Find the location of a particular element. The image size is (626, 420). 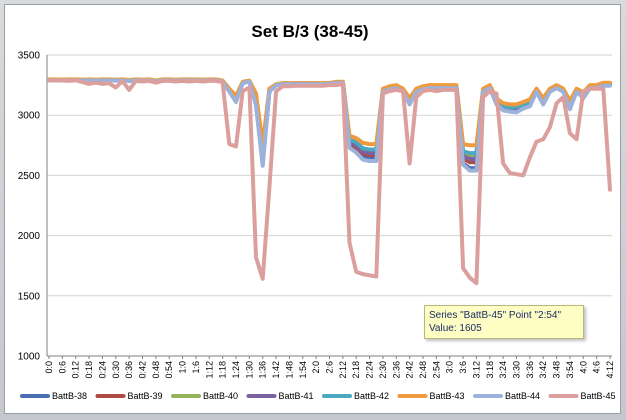

x-tick-label: 0:36 is located at coordinates (129, 370).